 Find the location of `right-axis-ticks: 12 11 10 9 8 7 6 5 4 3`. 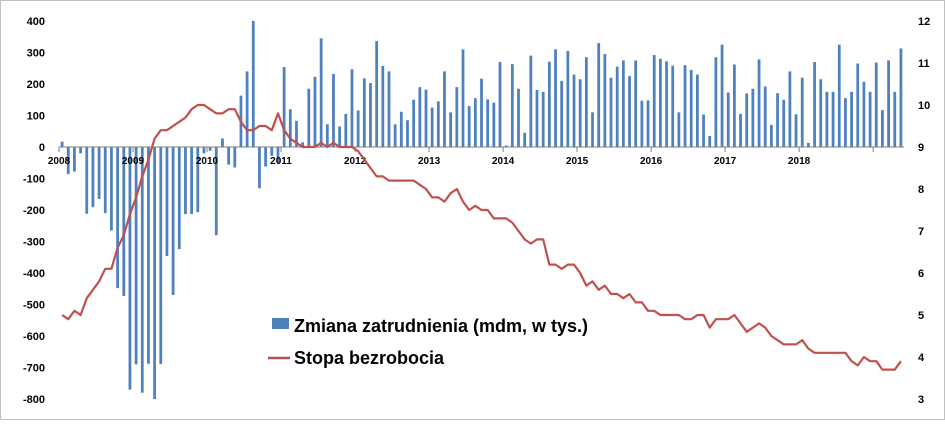

right-axis-ticks: 12 11 10 9 8 7 6 5 4 3 is located at coordinates (924, 211).